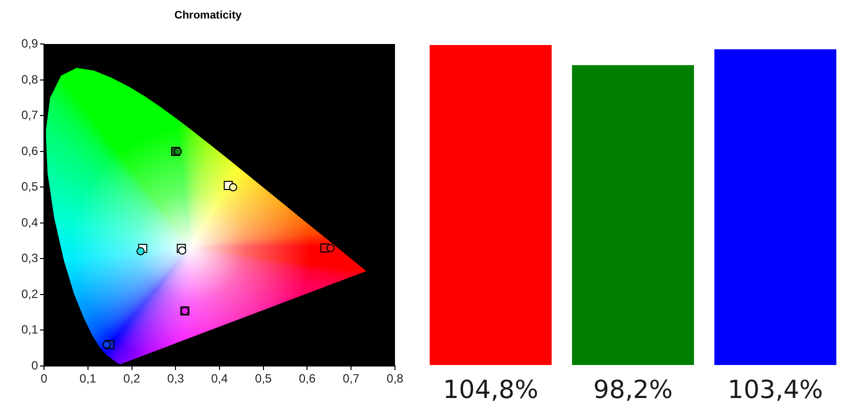  What do you see at coordinates (131, 379) in the screenshot?
I see `x-tick-label: 0,2` at bounding box center [131, 379].